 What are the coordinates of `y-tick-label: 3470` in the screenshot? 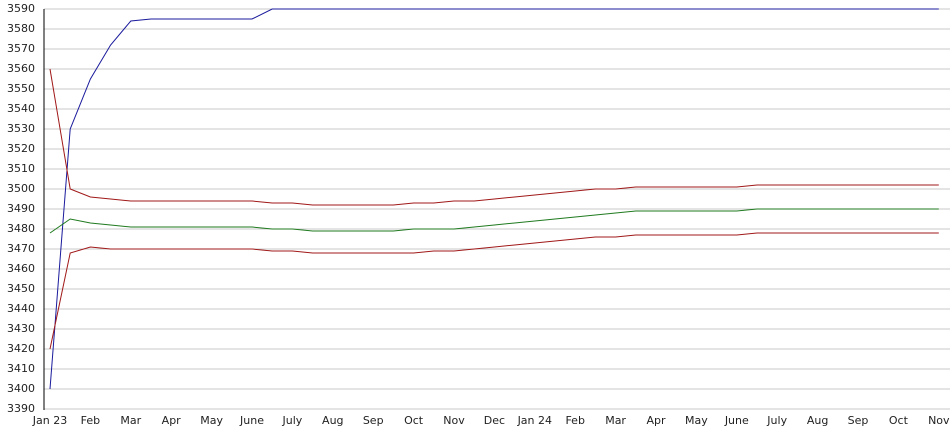 It's located at (21, 248).